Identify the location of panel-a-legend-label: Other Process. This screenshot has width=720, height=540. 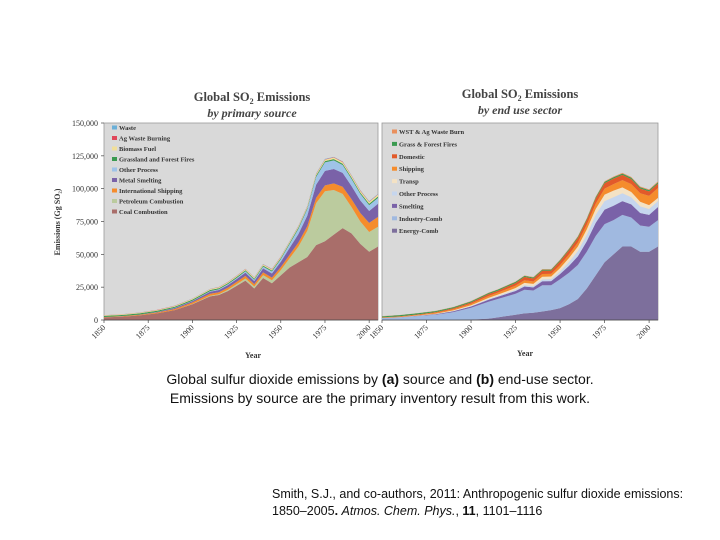
(138, 170).